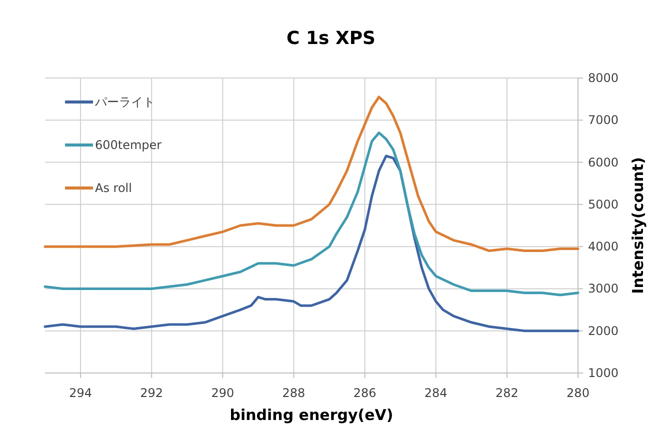 This screenshot has height=444, width=662. Describe the element at coordinates (364, 393) in the screenshot. I see `x-tick-label: 286` at that location.